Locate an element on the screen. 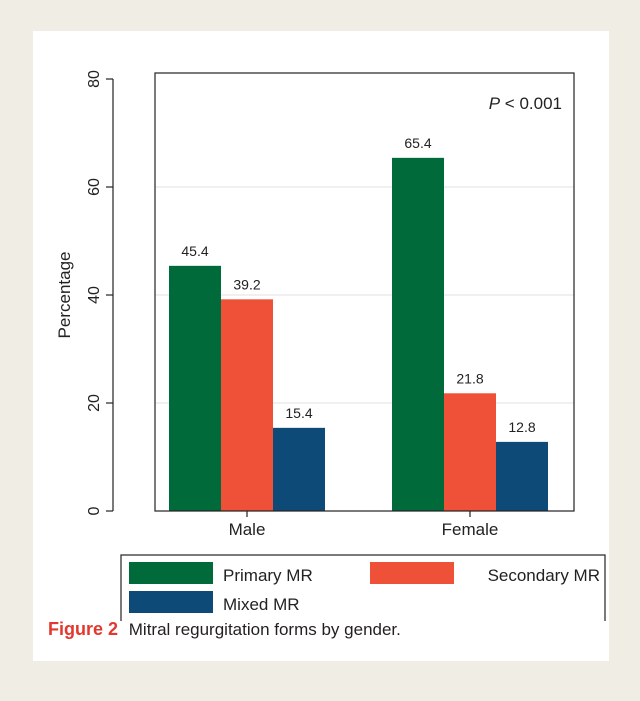 This screenshot has width=640, height=701. y-tick-label: 0 is located at coordinates (94, 510).